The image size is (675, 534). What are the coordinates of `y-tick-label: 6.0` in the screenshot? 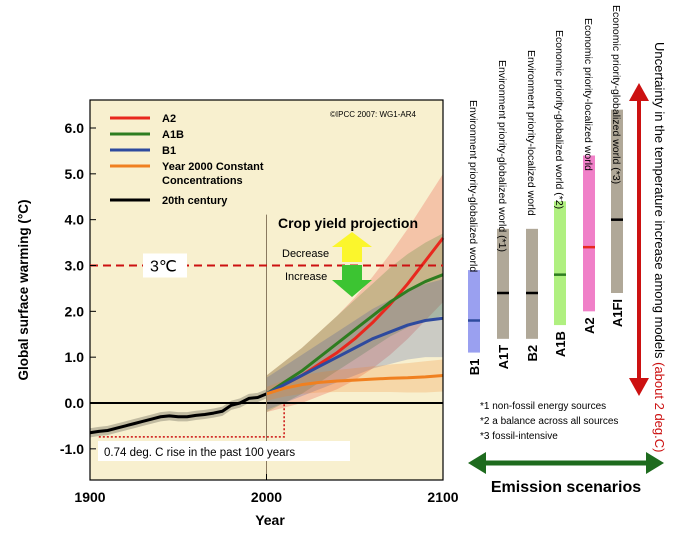 It's located at (75, 128).